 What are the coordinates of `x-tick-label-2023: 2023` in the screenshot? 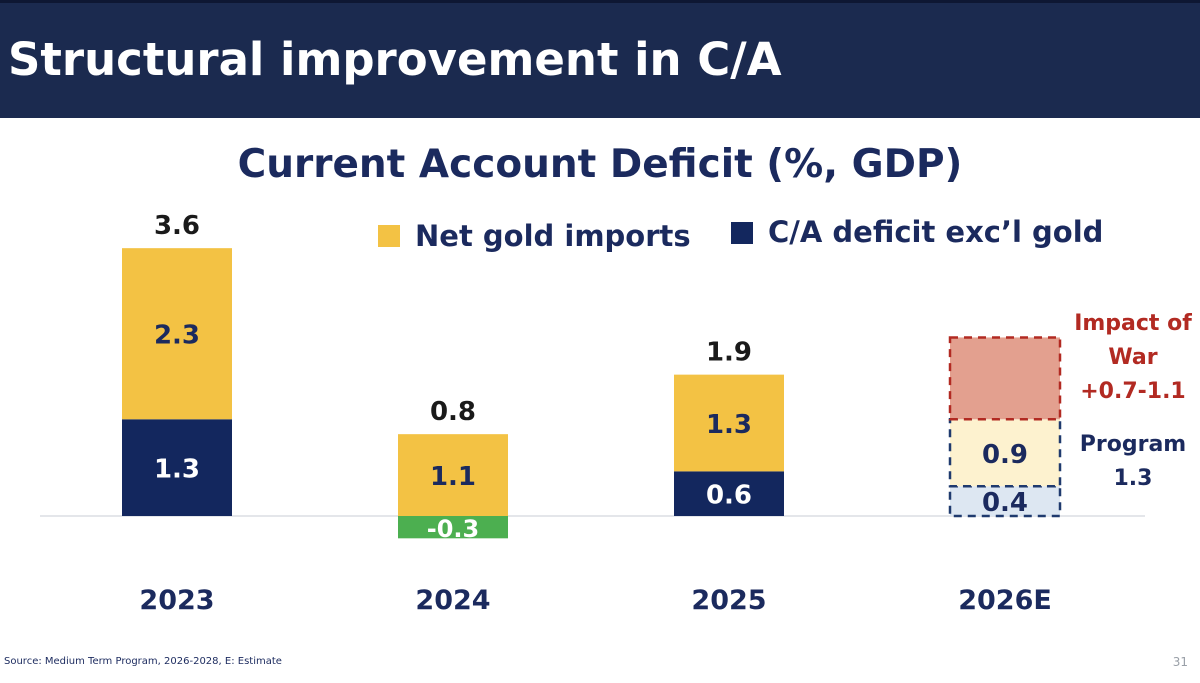 It's located at (176, 600).